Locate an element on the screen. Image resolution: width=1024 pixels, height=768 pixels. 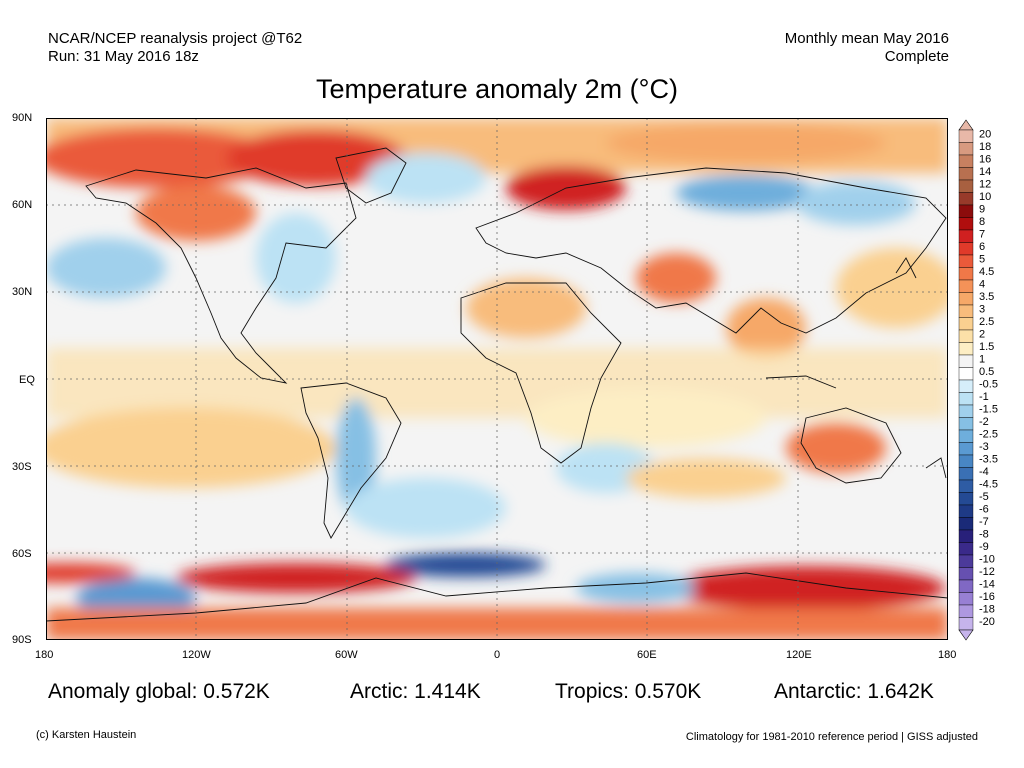
map-title: Temperature anomaly 2m (°C) is located at coordinates (497, 89).